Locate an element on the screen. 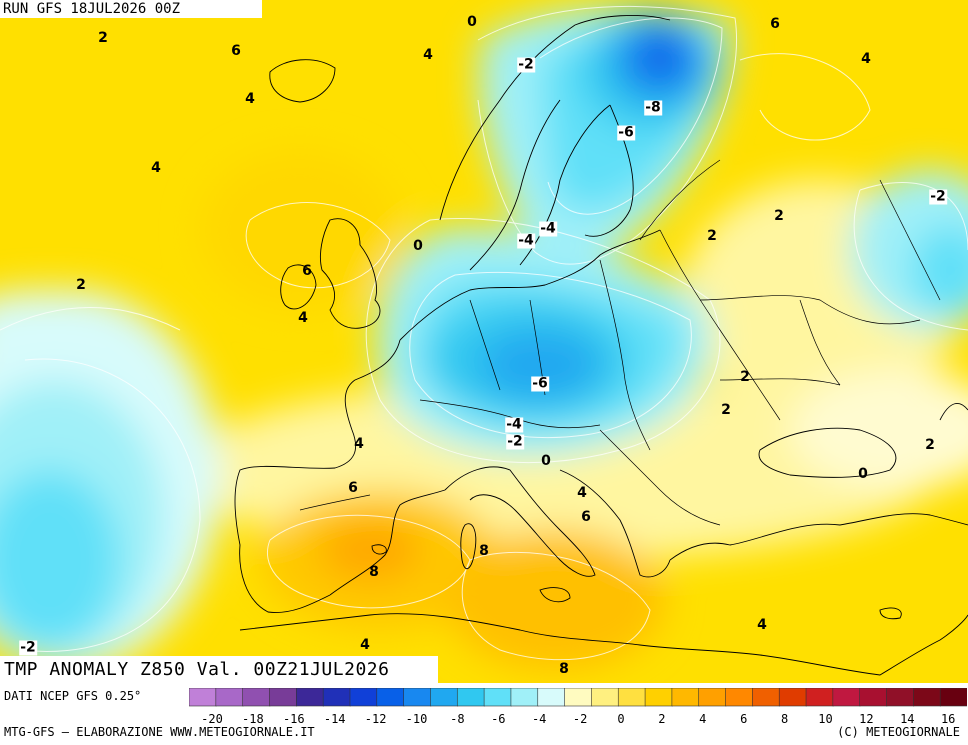 Image resolution: width=968 pixels, height=745 pixels. color-scale-tick-label: 2 is located at coordinates (662, 719).